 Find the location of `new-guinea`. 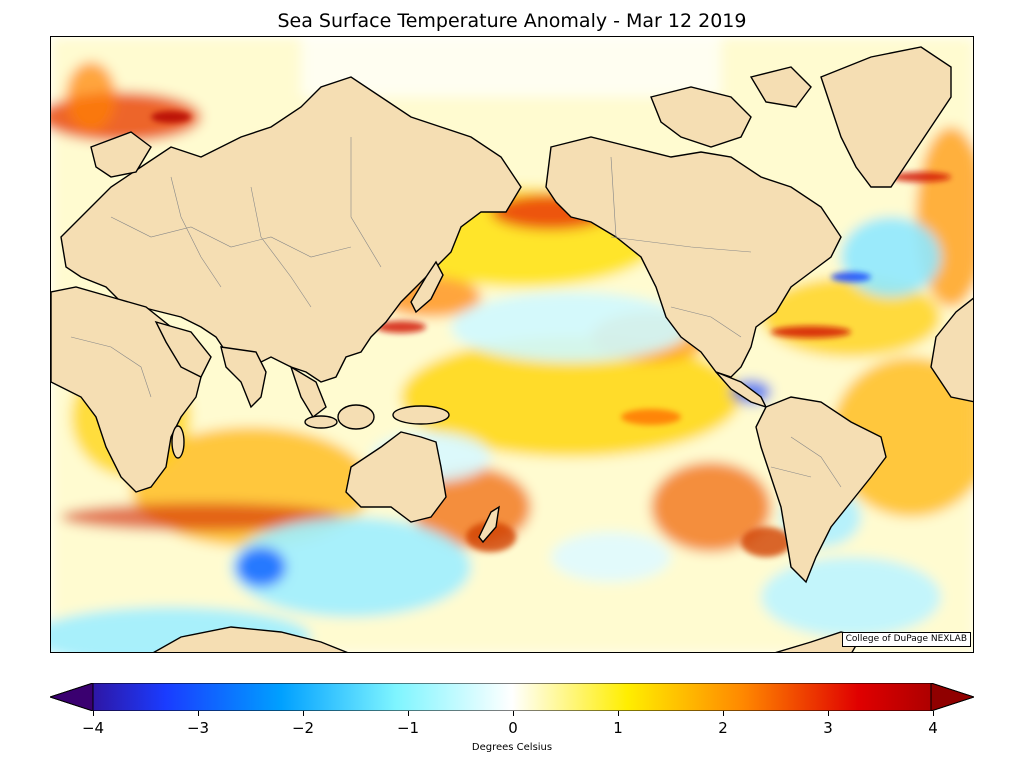

new-guinea is located at coordinates (421, 415).